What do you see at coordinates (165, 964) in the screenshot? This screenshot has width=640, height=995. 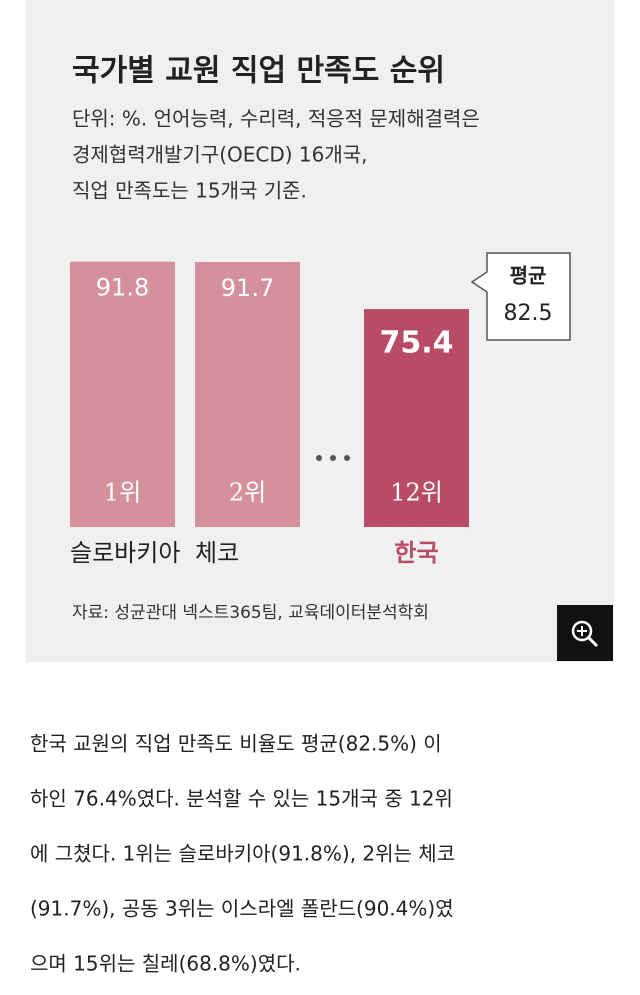 I see `article-line: 으며 15위는 칠레(68.8%)였다.` at bounding box center [165, 964].